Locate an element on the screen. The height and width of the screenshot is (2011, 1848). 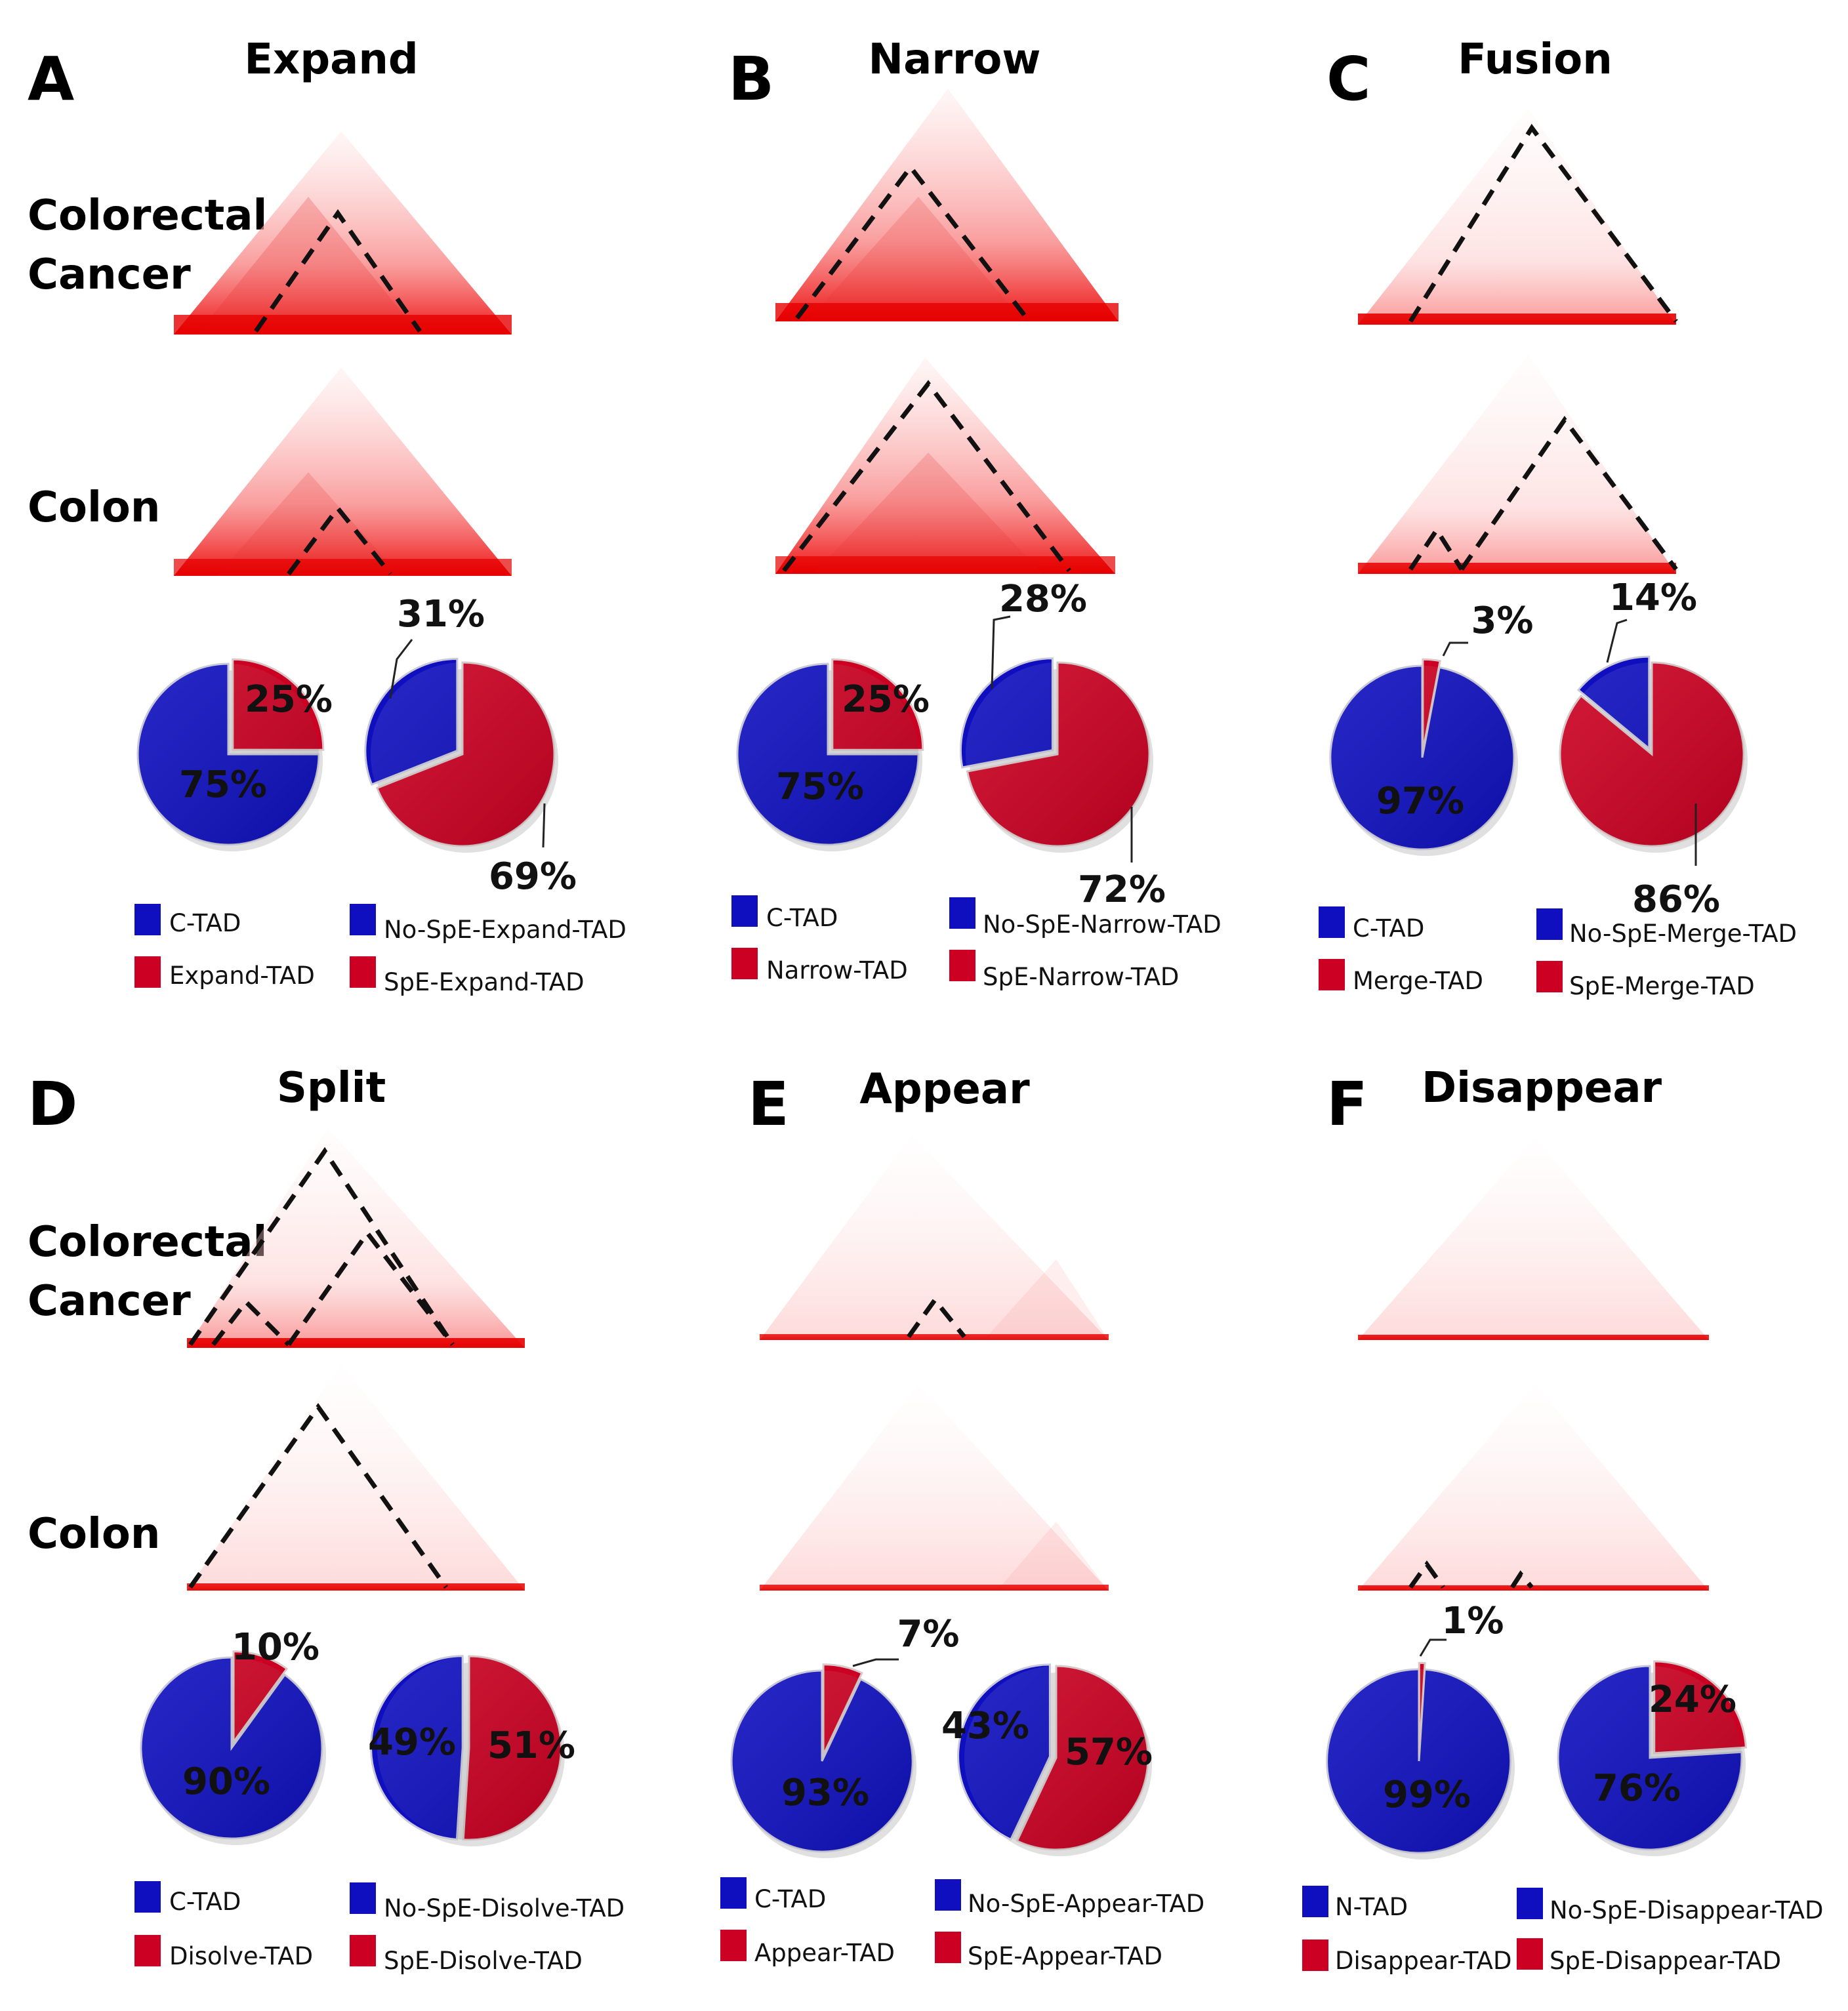
percent-label: 90% is located at coordinates (226, 1782).